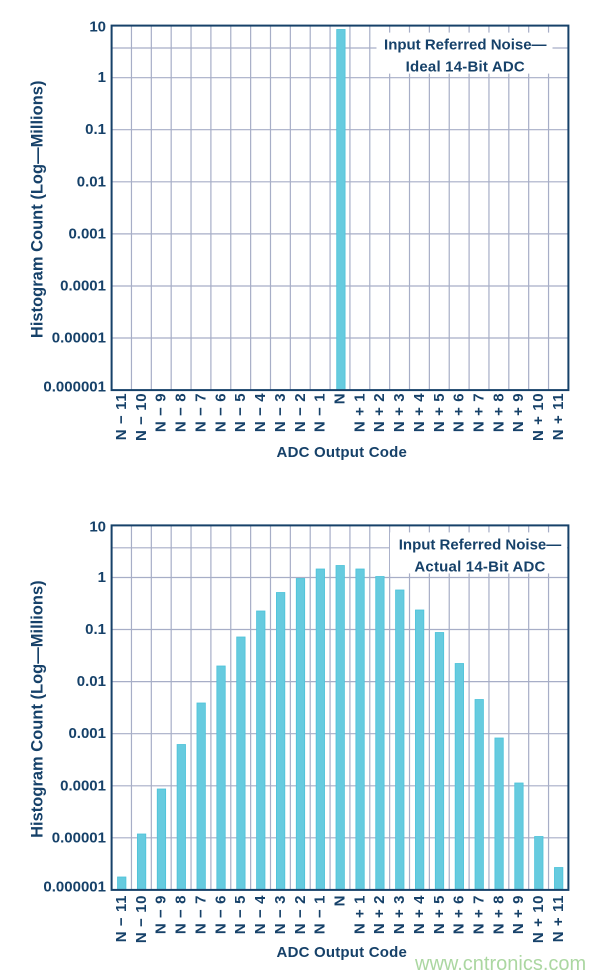 This screenshot has width=600, height=979. Describe the element at coordinates (500, 964) in the screenshot. I see `svg-text: www.cntronics.com` at that location.